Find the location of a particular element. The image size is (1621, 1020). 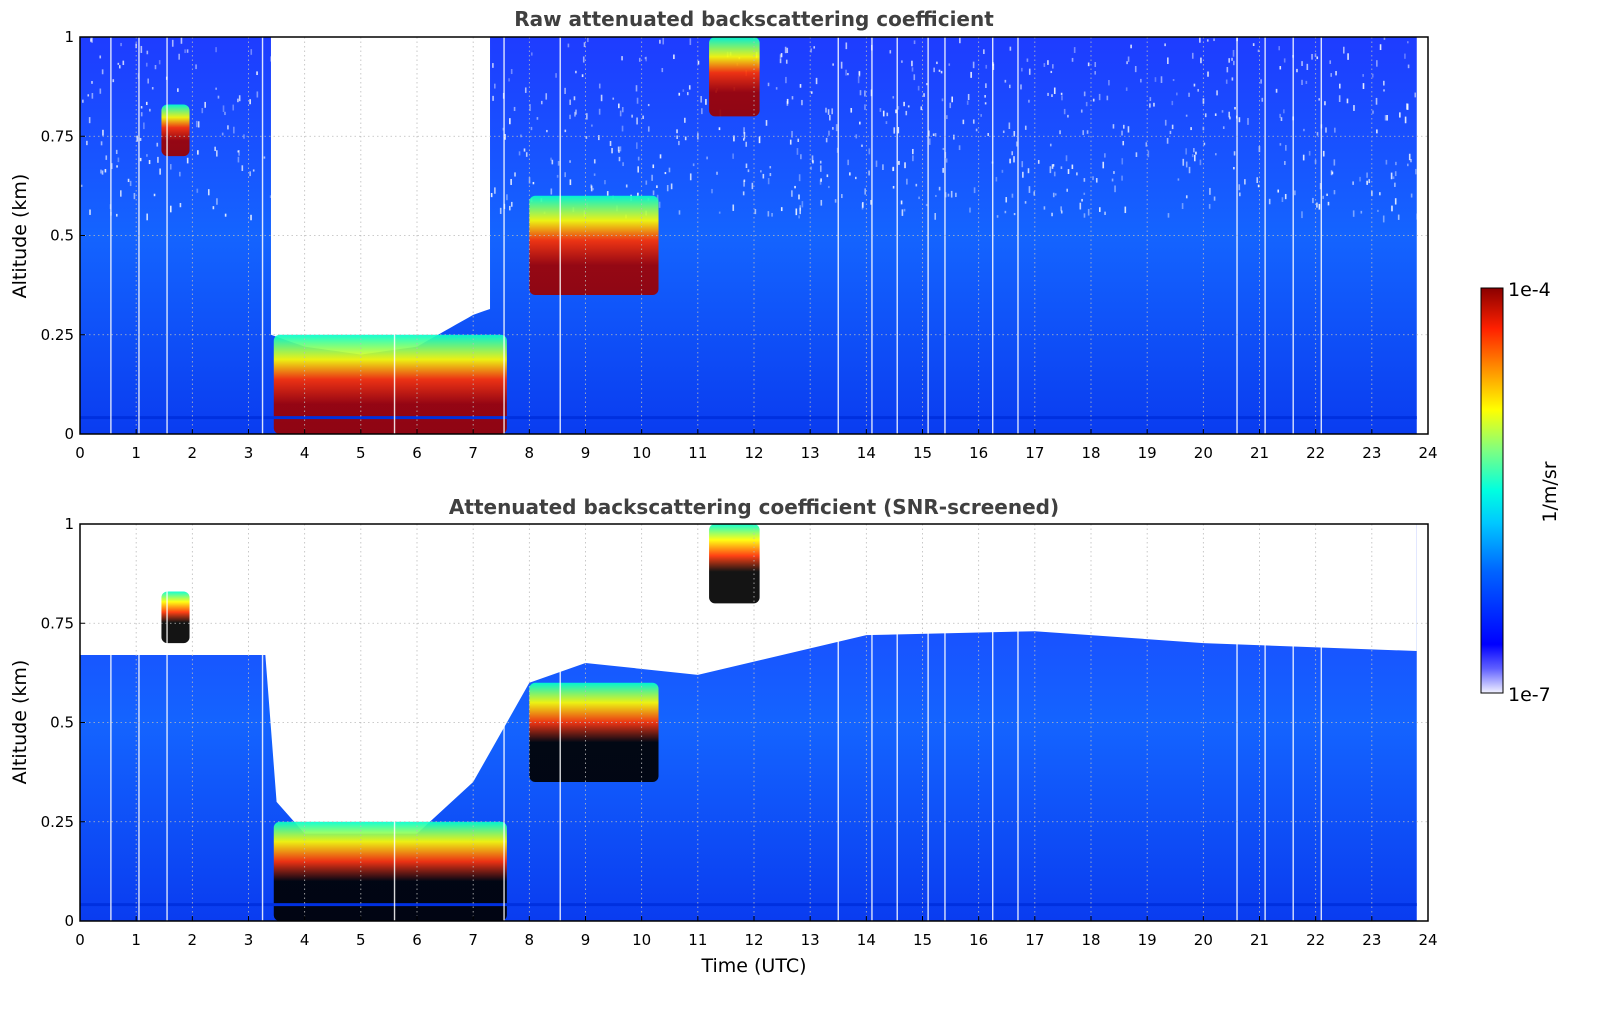

raw-y-axis-label: Altitude (km) is located at coordinates (20, 236).